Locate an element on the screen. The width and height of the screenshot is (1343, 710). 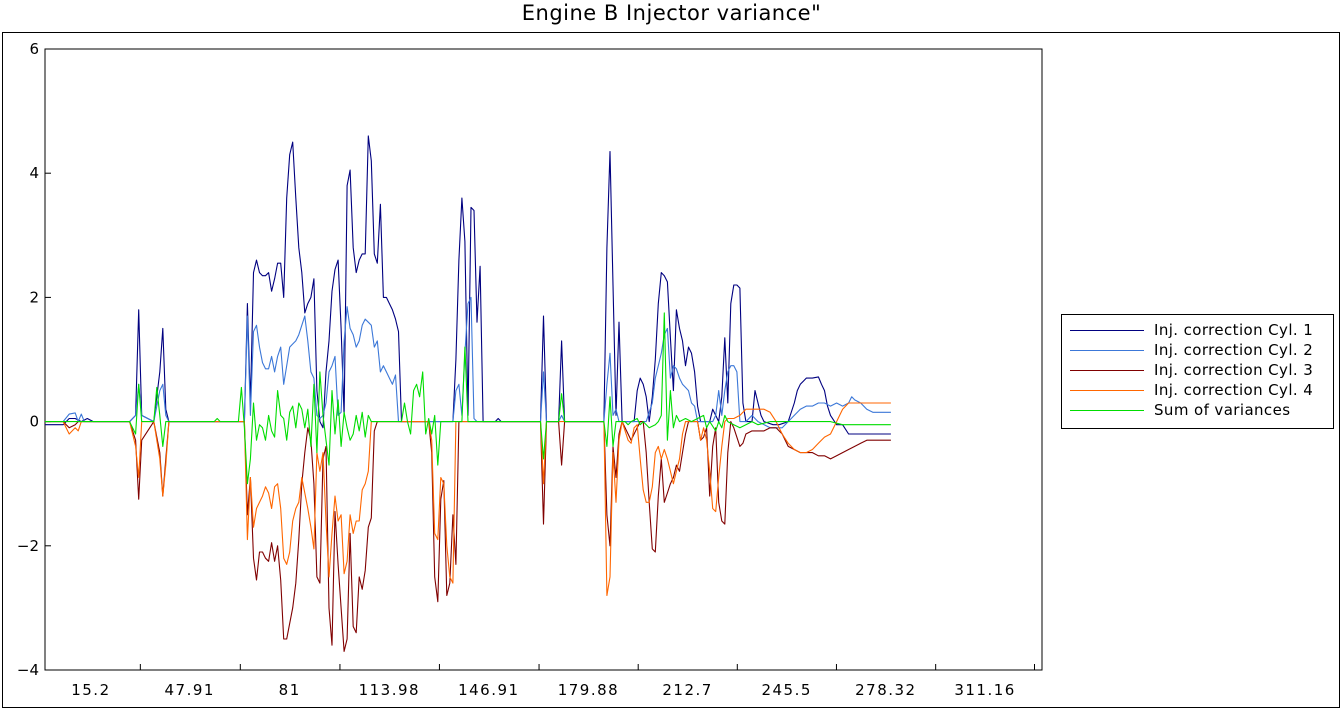
legend-item: Inj. correction Cyl. 1 is located at coordinates (1197, 330).